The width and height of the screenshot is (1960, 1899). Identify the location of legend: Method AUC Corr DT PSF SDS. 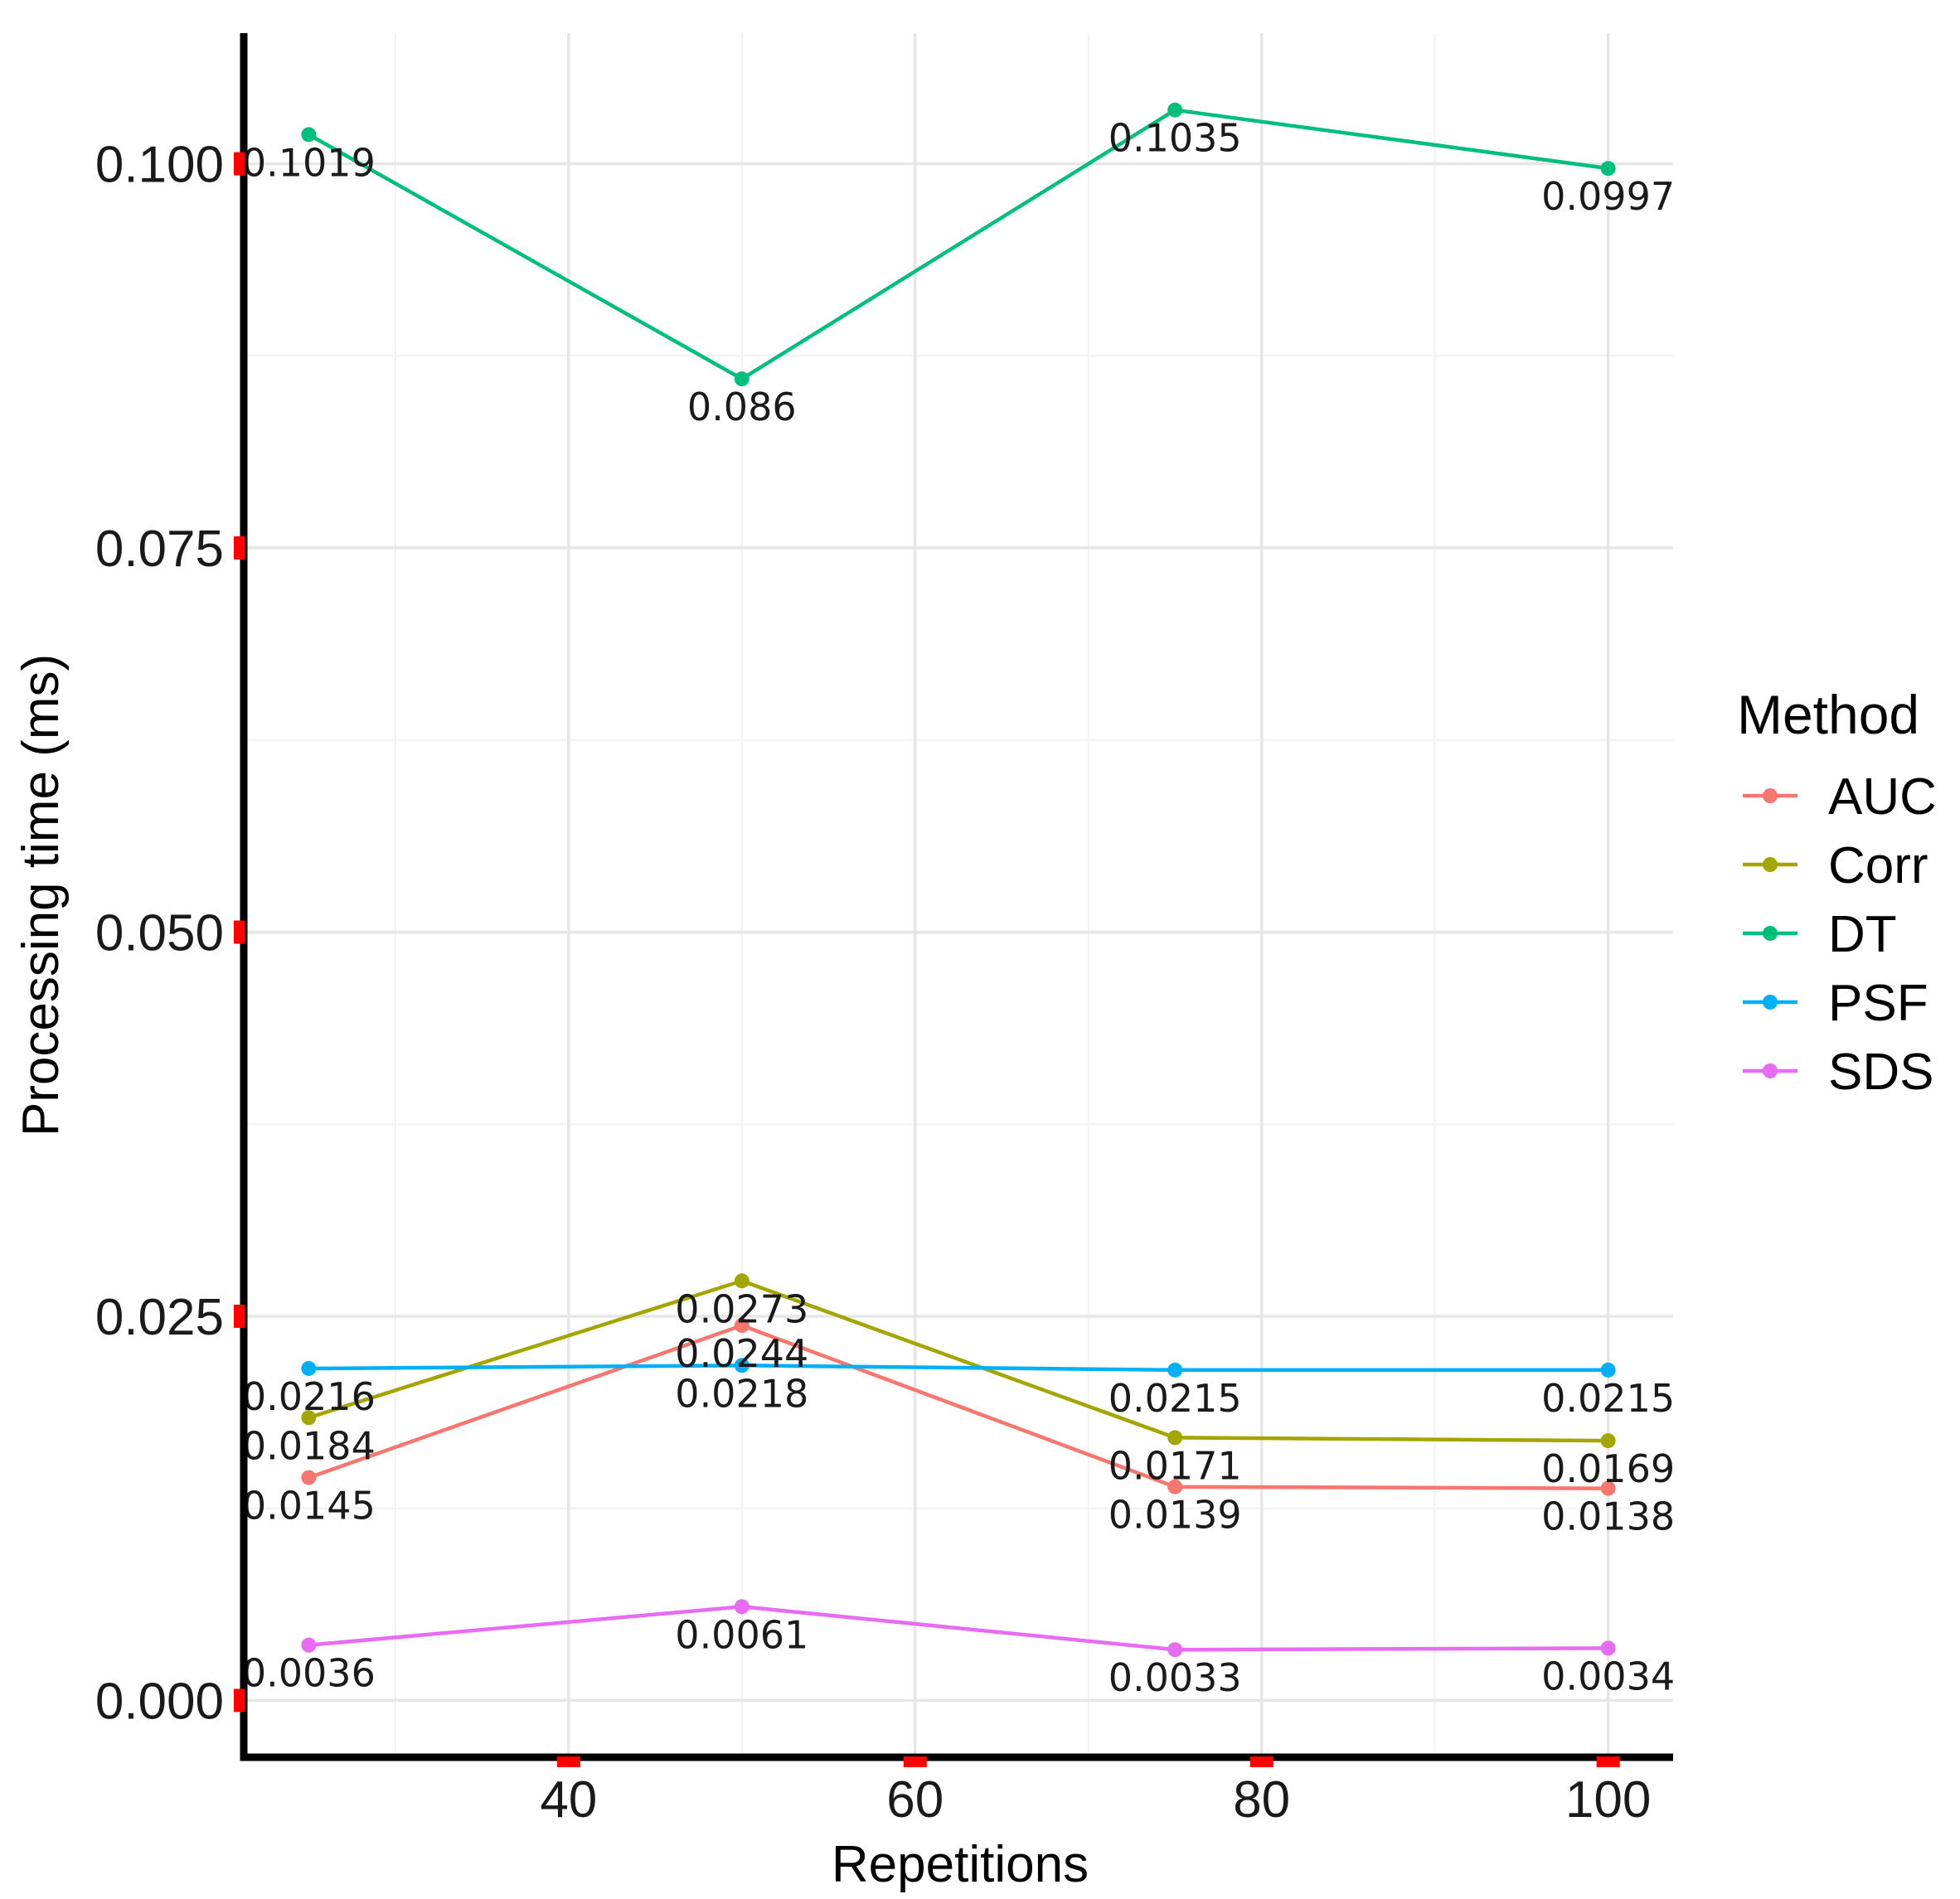
(1837, 893).